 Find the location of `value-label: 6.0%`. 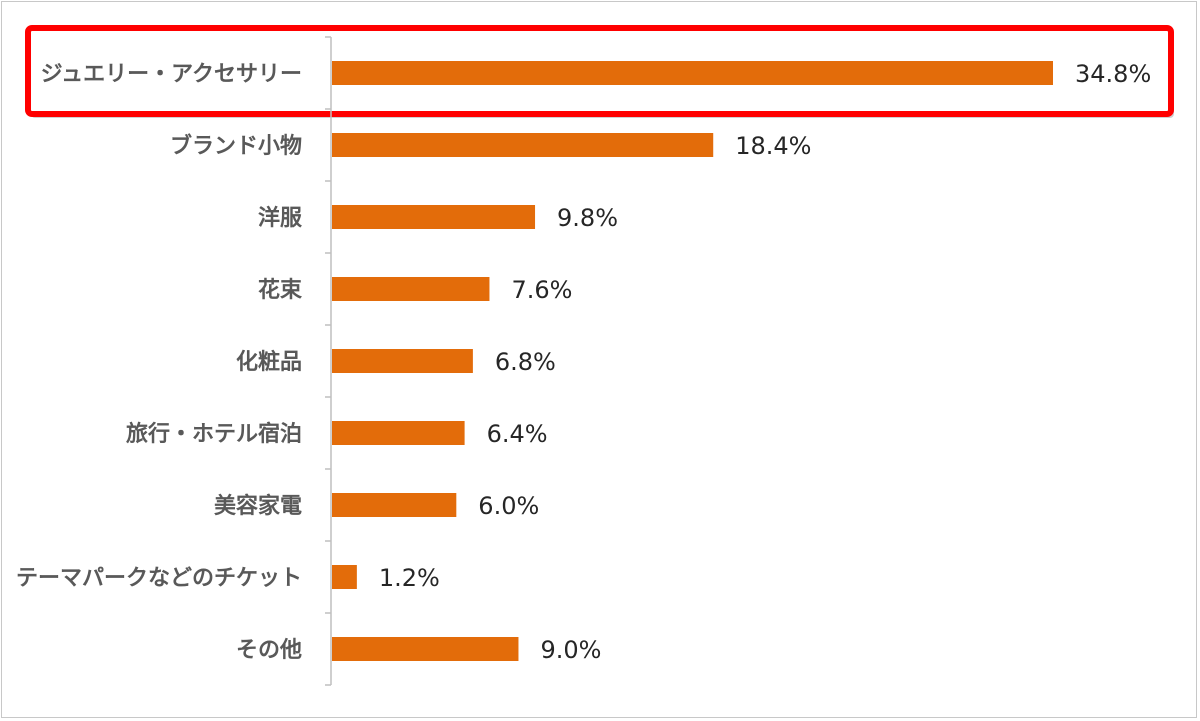

value-label: 6.0% is located at coordinates (508, 506).